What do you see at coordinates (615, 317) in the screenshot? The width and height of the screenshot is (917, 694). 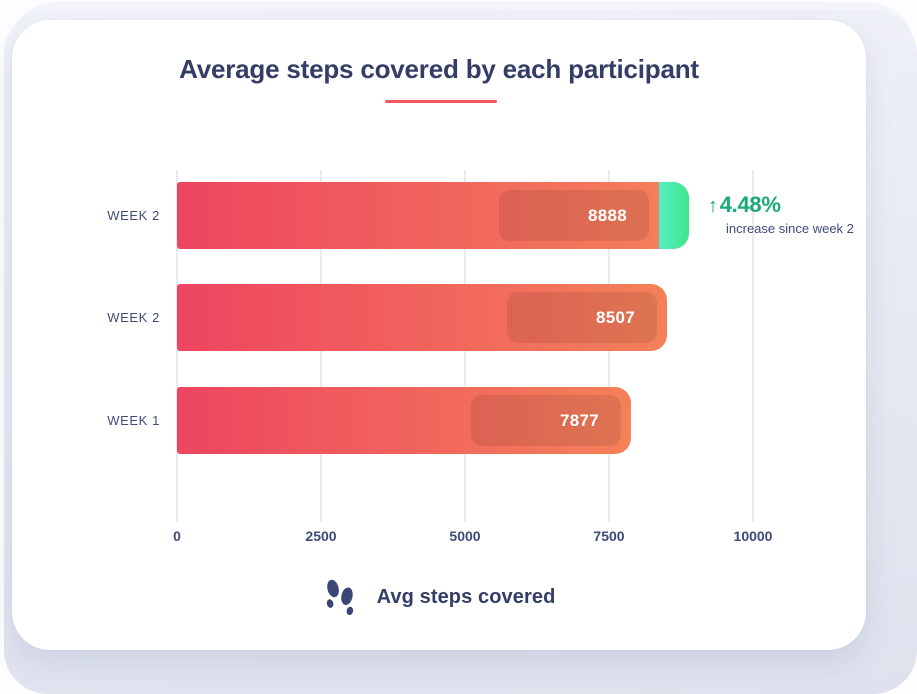 I see `bar-value: 8507` at bounding box center [615, 317].